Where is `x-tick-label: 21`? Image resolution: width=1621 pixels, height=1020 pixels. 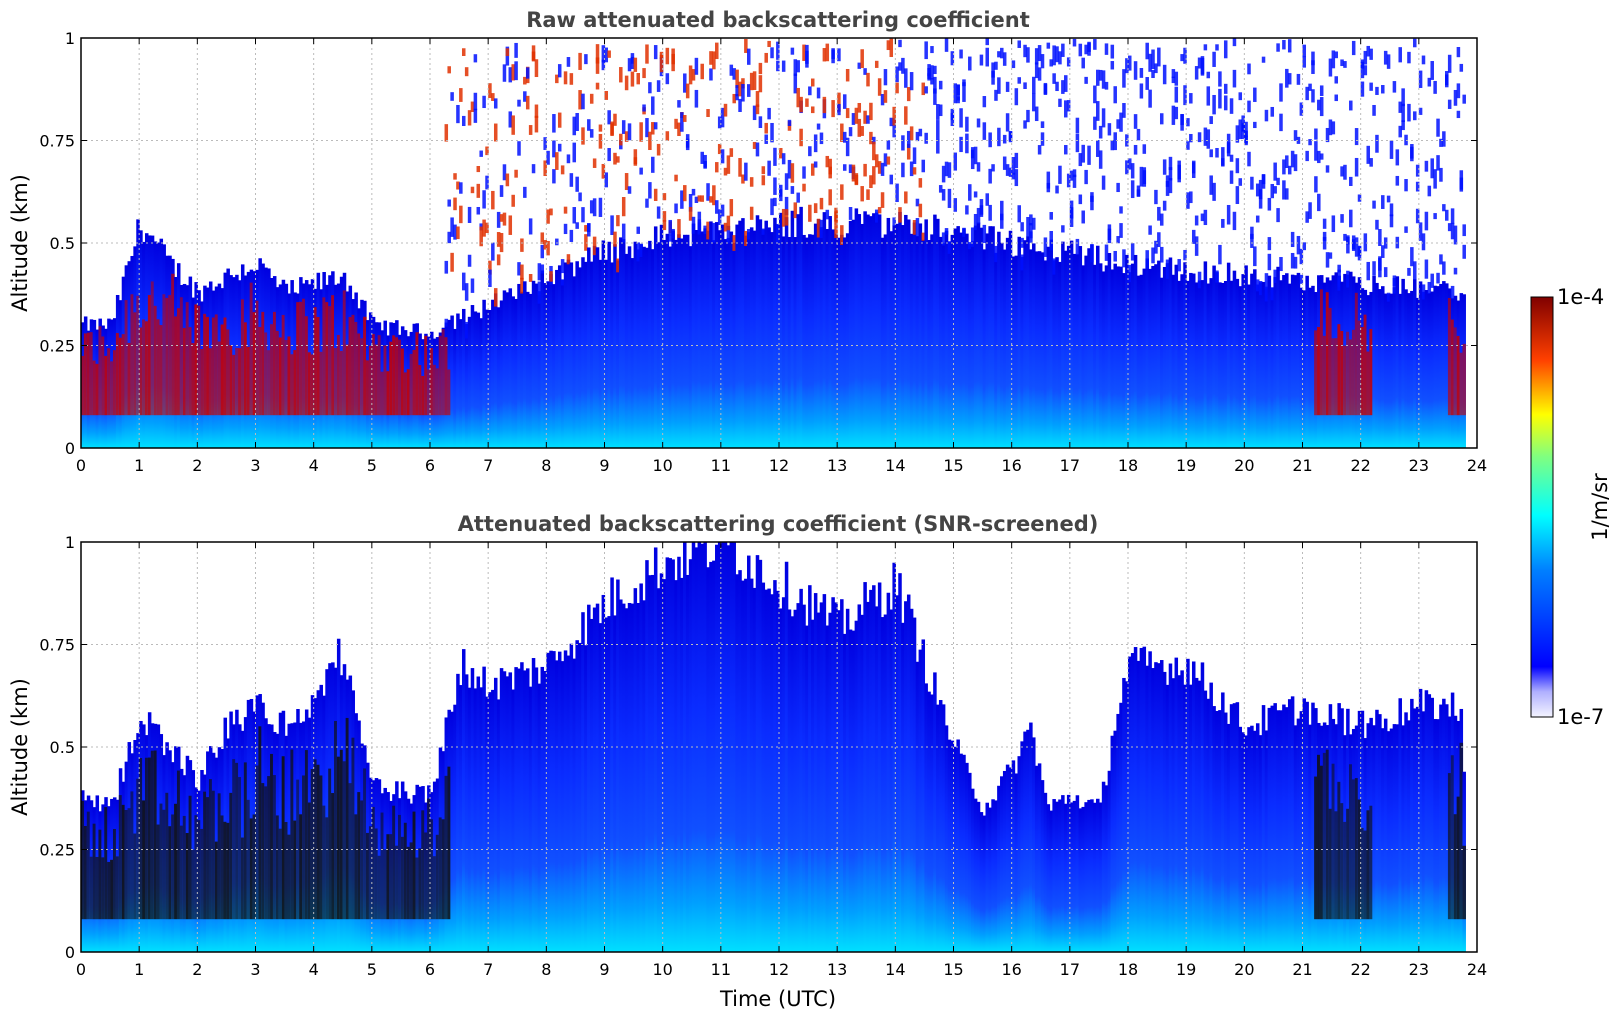 x-tick-label: 21 is located at coordinates (1302, 969).